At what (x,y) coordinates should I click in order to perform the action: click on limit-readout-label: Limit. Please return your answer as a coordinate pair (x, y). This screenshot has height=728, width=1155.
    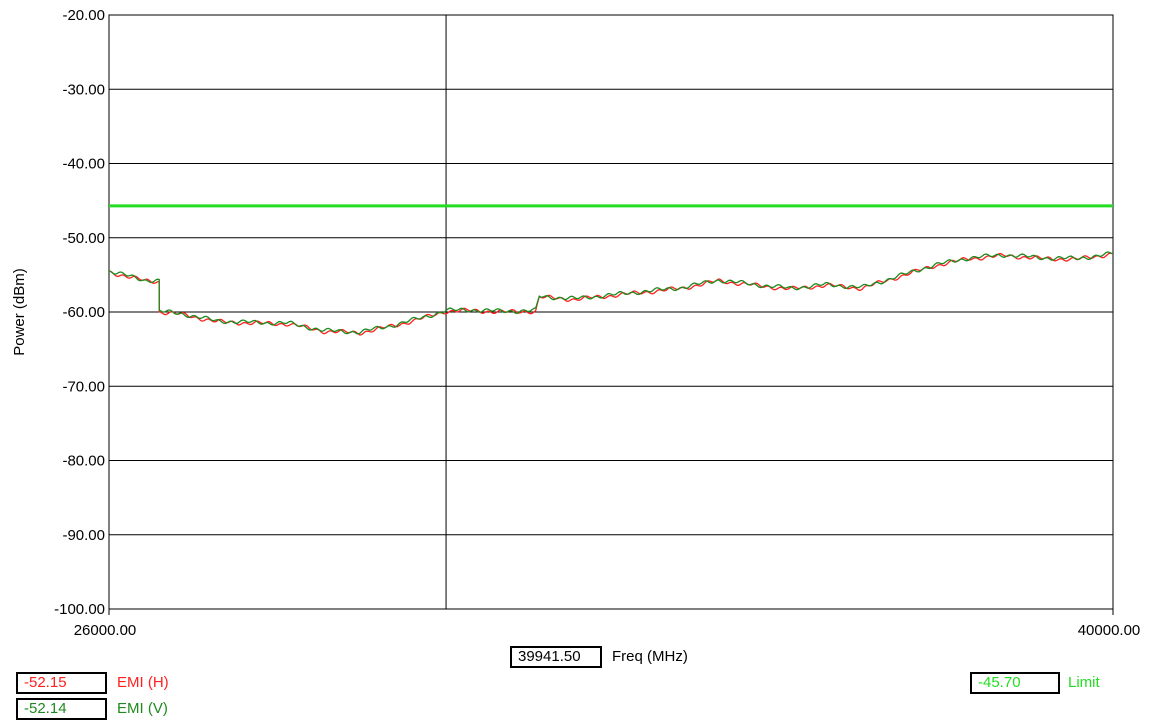
    Looking at the image, I should click on (1084, 682).